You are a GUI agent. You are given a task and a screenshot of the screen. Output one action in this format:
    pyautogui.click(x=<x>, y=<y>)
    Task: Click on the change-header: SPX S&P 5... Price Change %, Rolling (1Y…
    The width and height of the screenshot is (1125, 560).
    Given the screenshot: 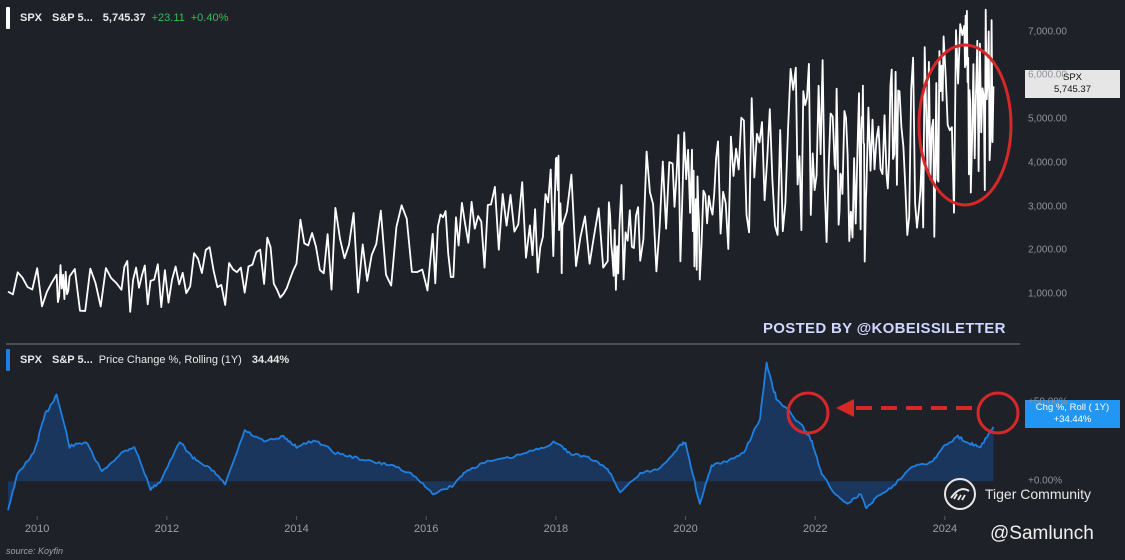 What is the action you would take?
    pyautogui.click(x=147, y=360)
    